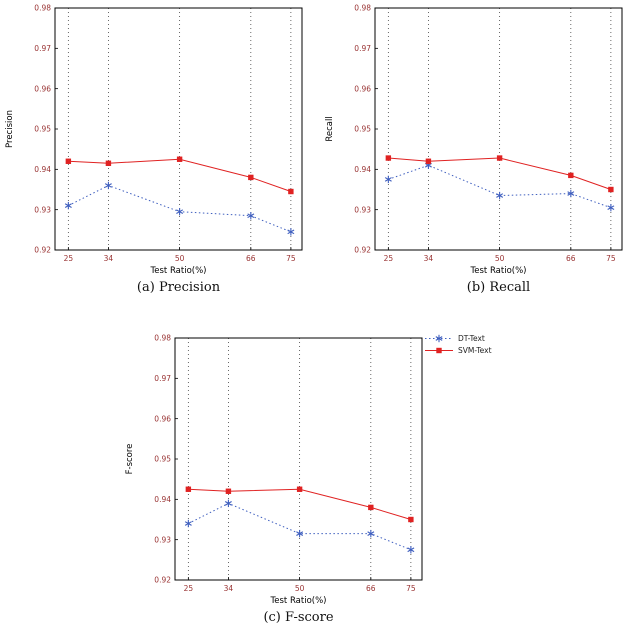 This screenshot has height=635, width=640. What do you see at coordinates (439, 338) in the screenshot?
I see `dt-text-line-sample-icon` at bounding box center [439, 338].